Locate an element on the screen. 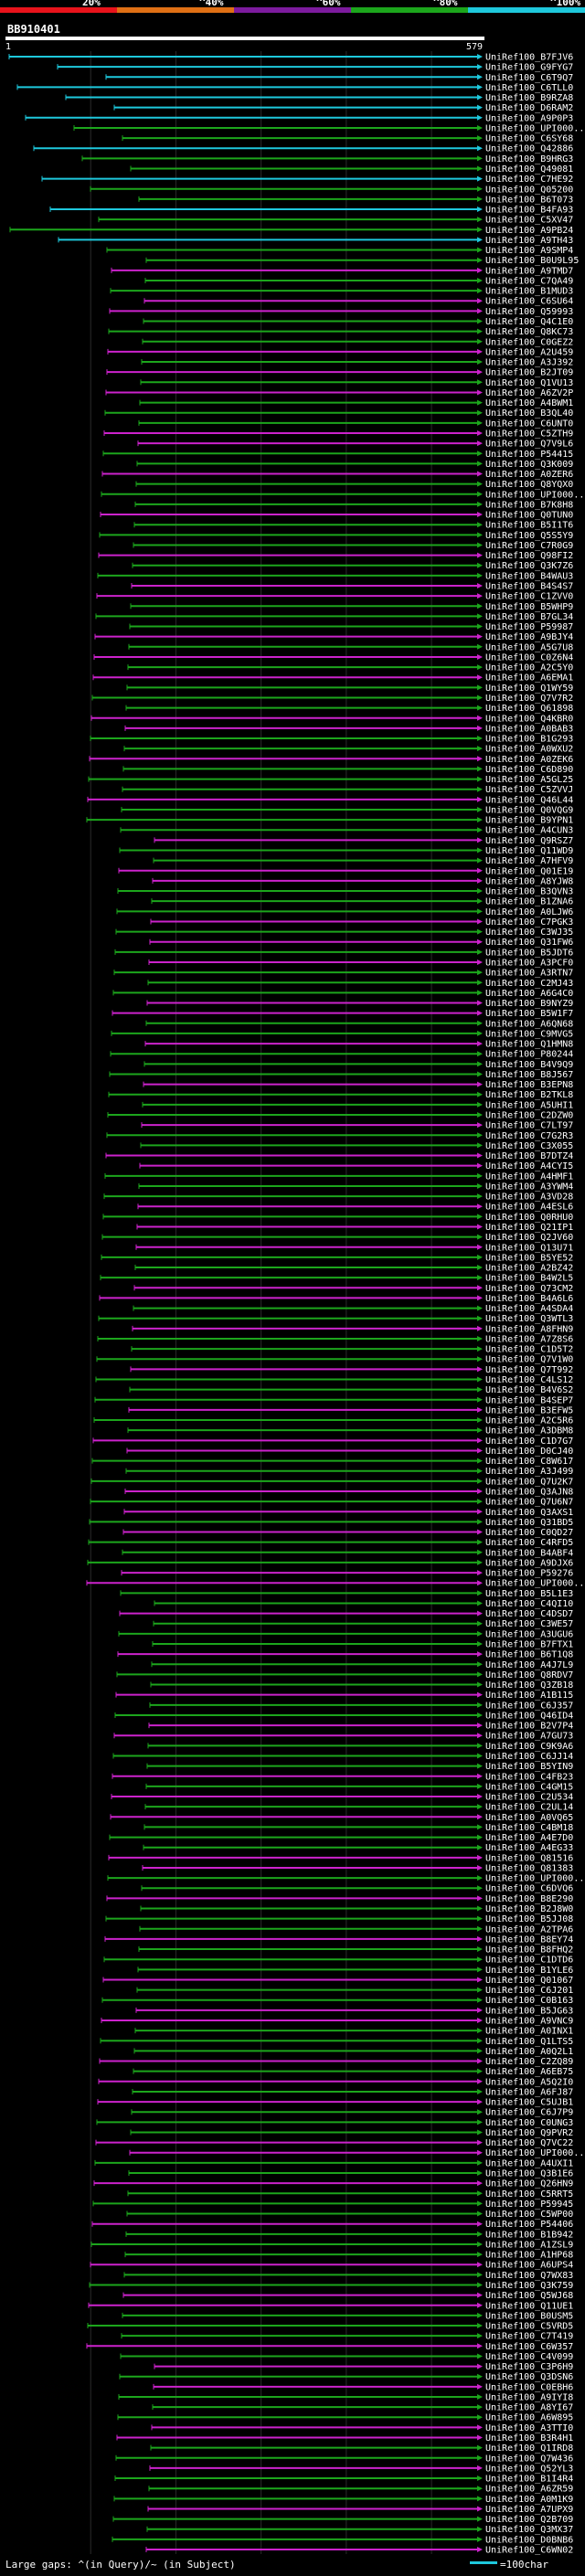 The height and width of the screenshot is (2576, 585). hit-label: UniRef100_Q5S5Y9 is located at coordinates (529, 536).